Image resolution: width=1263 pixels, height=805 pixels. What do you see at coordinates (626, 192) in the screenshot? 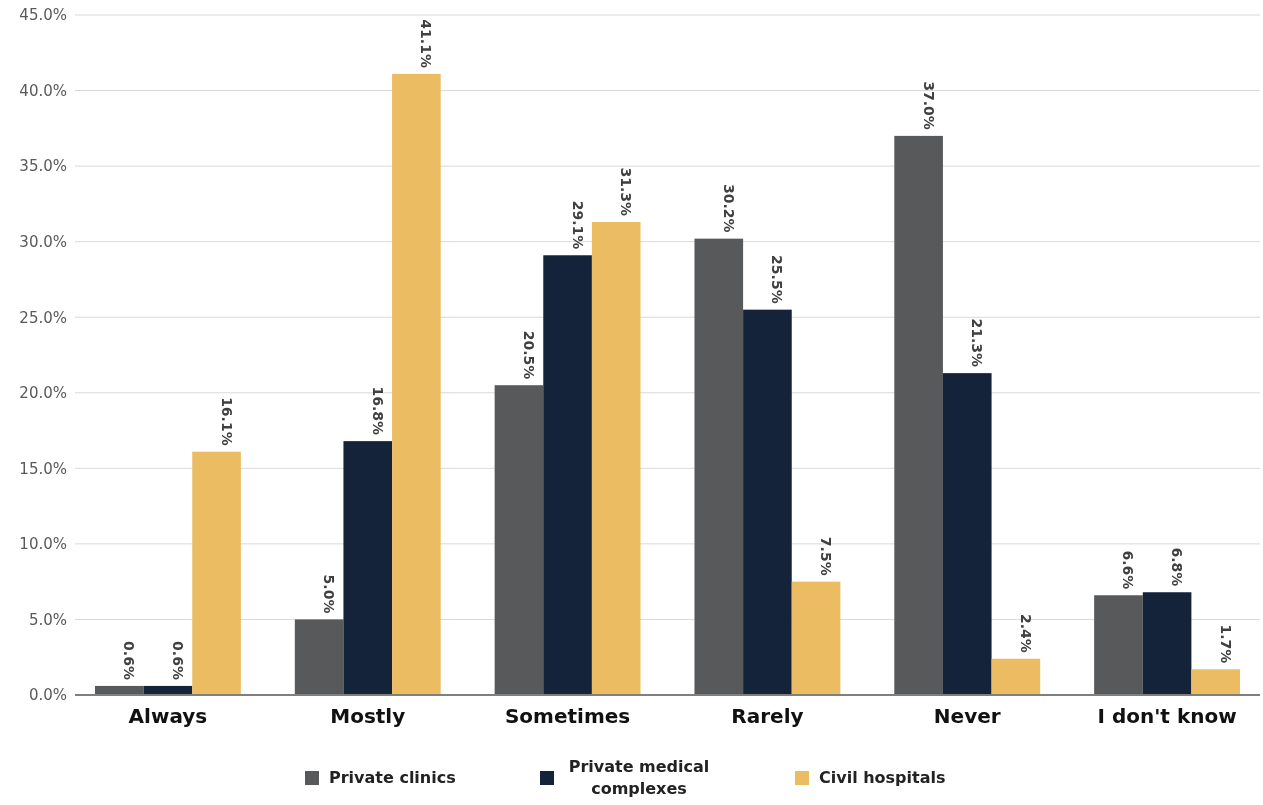
I see `data-label: 31.3%` at bounding box center [626, 192].